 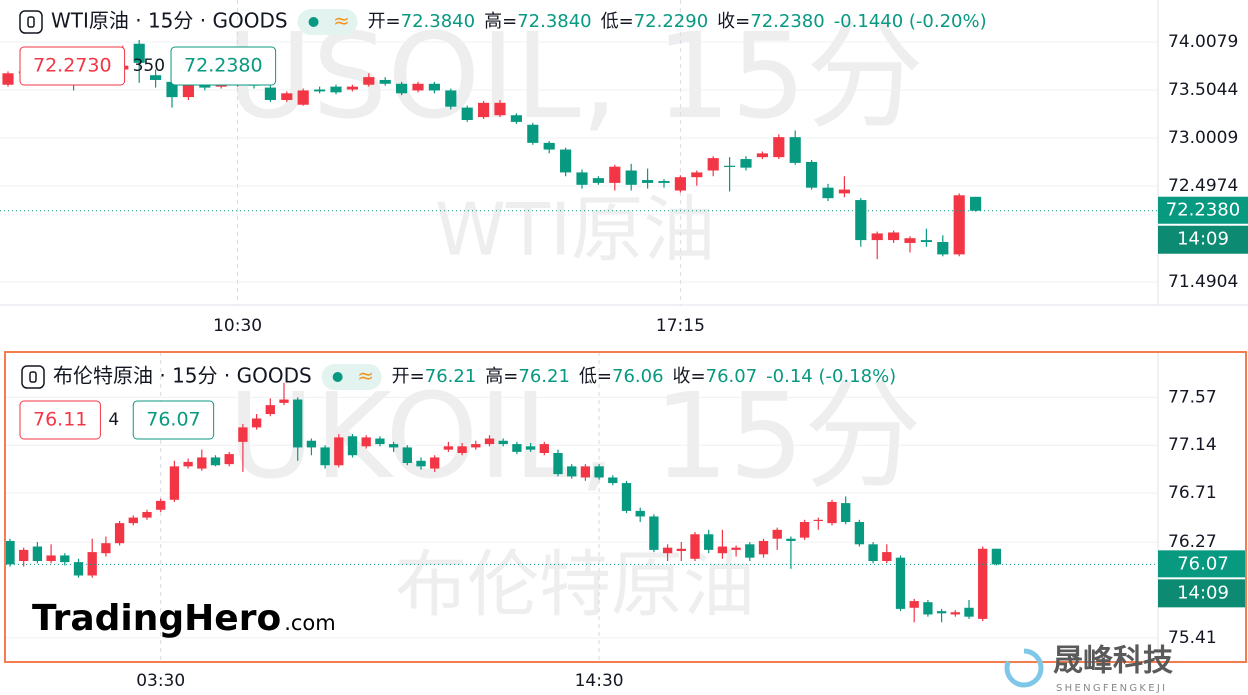 I want to click on price-axis, so click(x=1202, y=507).